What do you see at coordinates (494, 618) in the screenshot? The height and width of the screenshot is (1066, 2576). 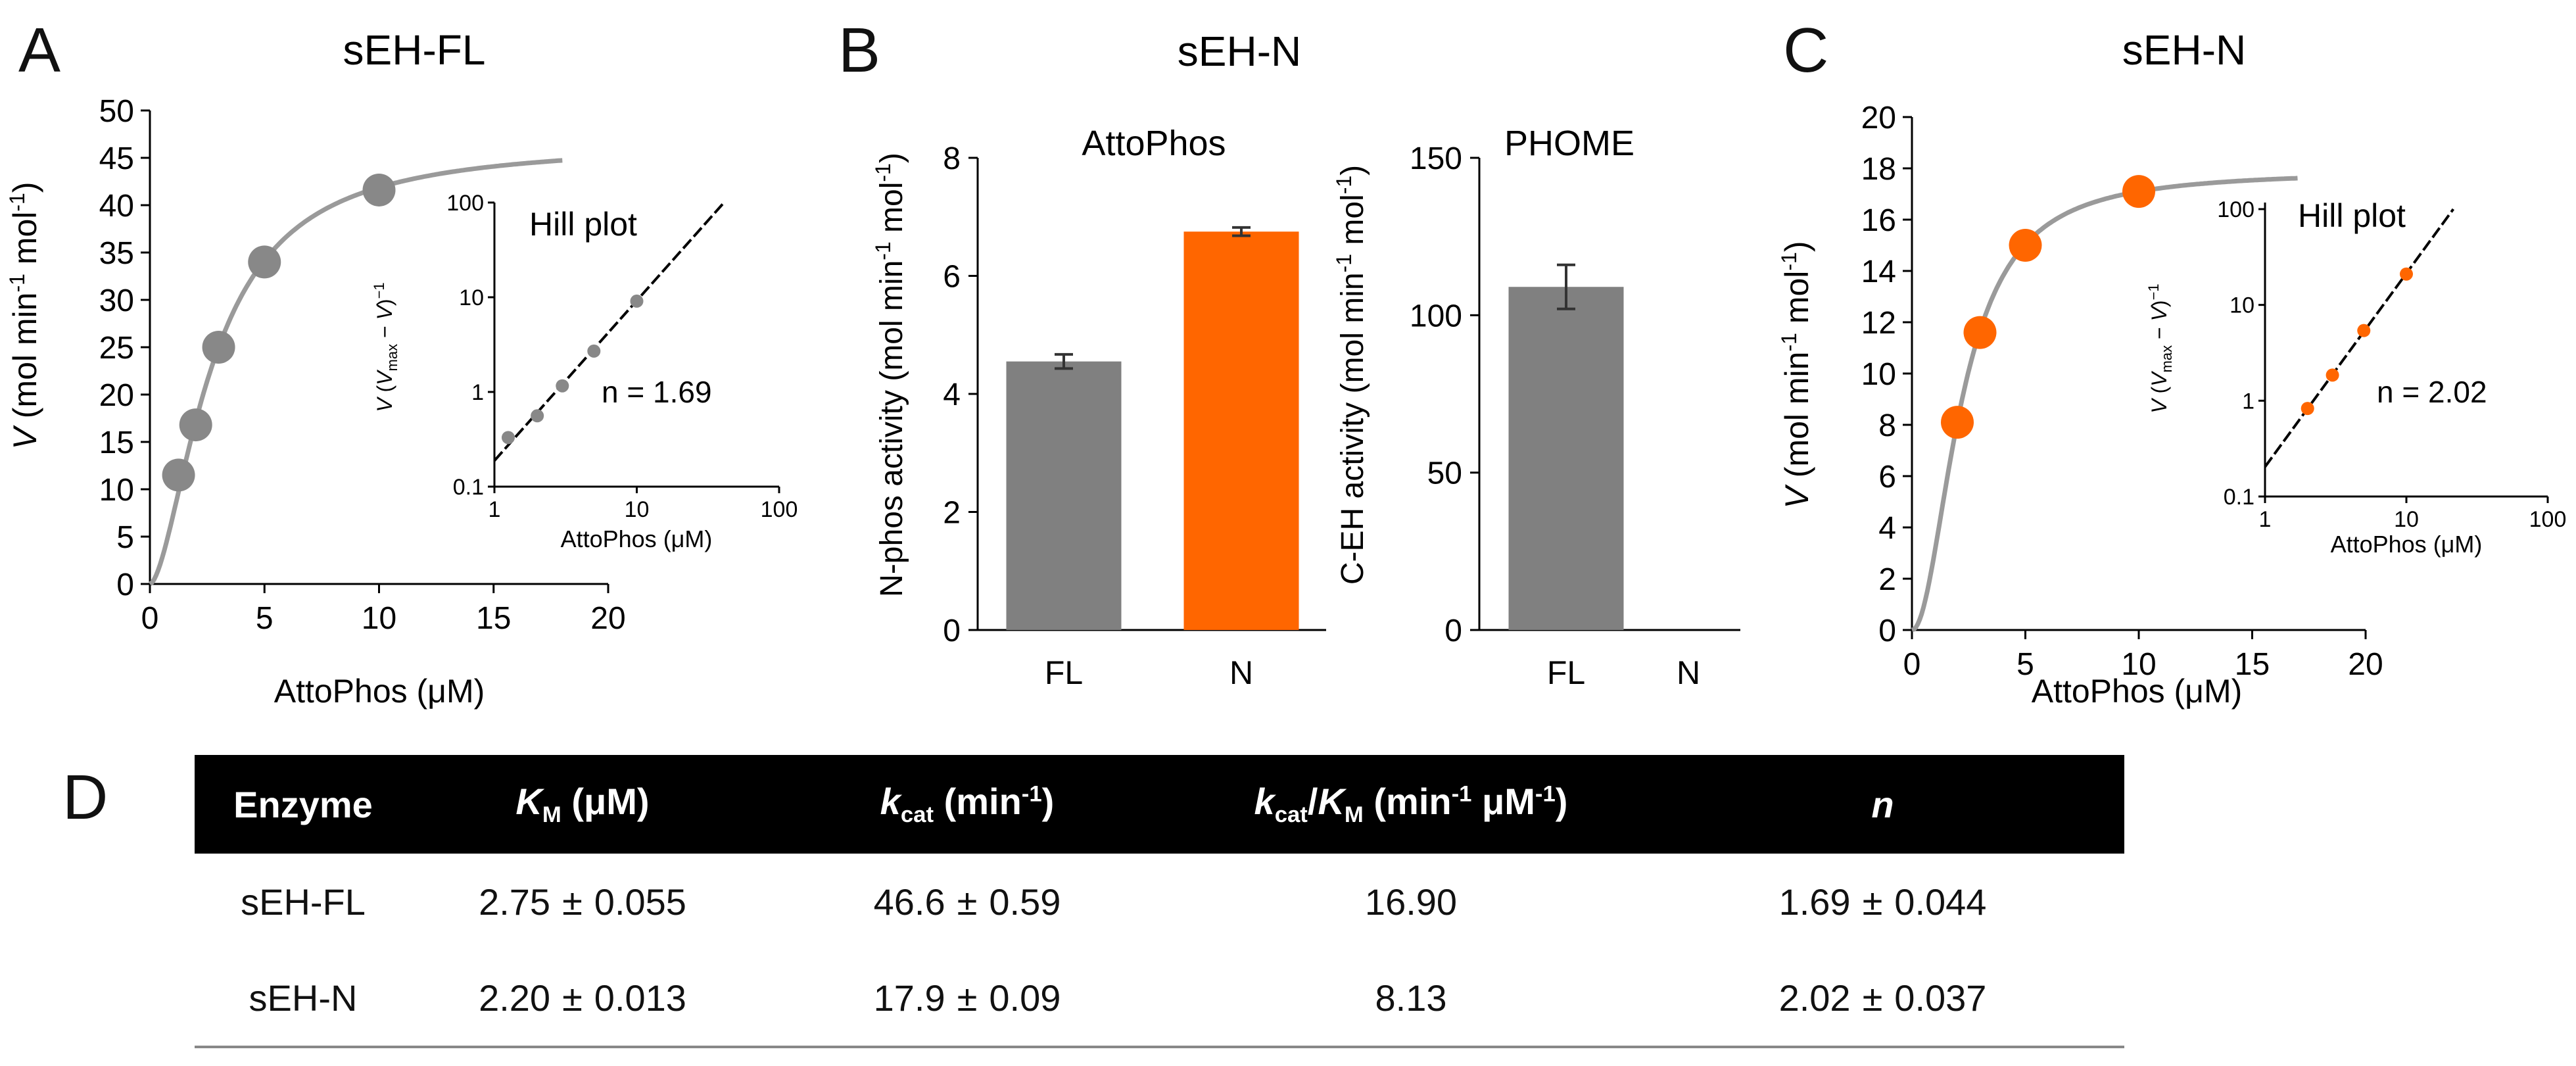 I see `x-tick-label: 15` at bounding box center [494, 618].